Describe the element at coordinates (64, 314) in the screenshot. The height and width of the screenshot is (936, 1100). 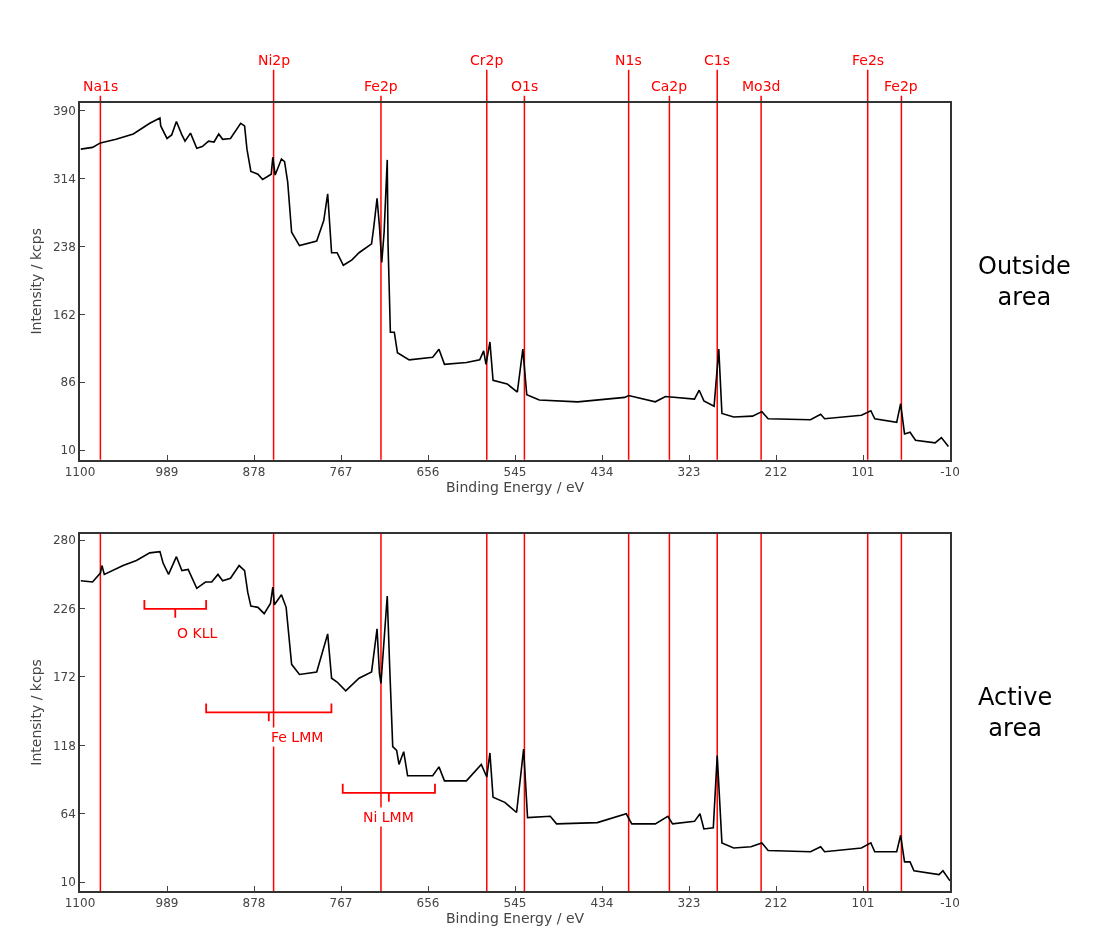
I see `y-tick-label: 162` at that location.